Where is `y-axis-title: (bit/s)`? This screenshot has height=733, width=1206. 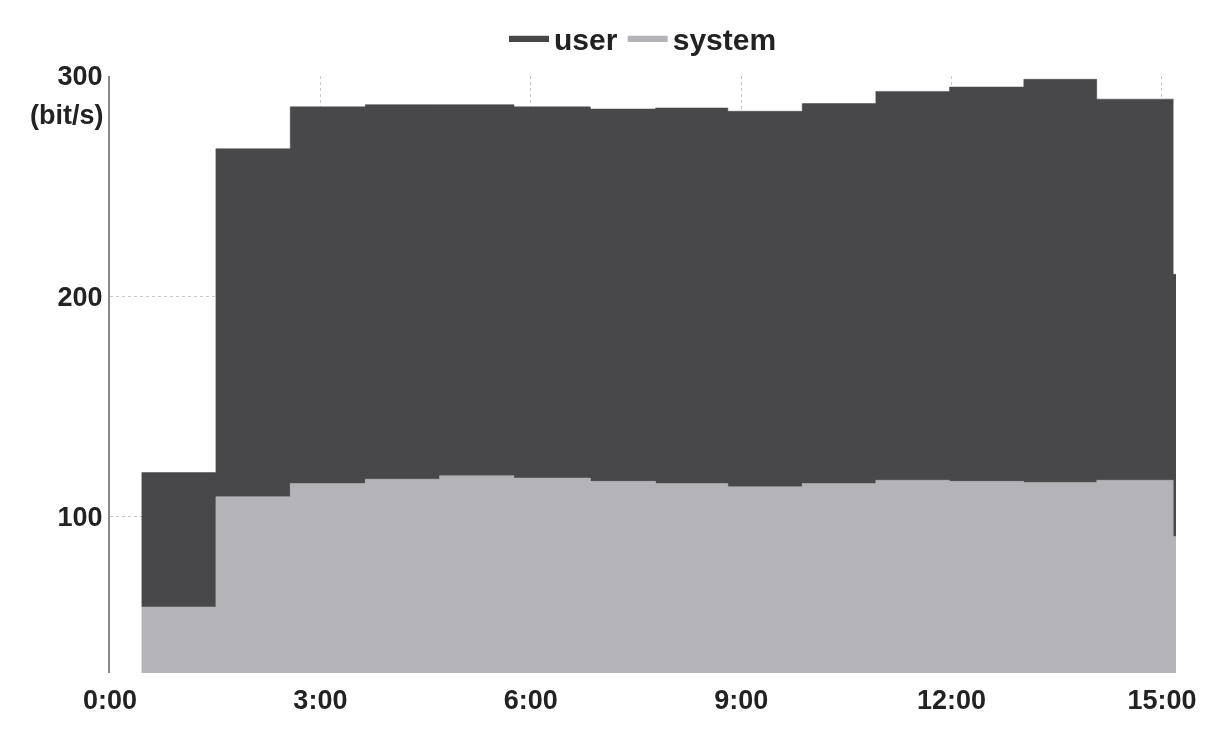
y-axis-title: (bit/s) is located at coordinates (67, 115).